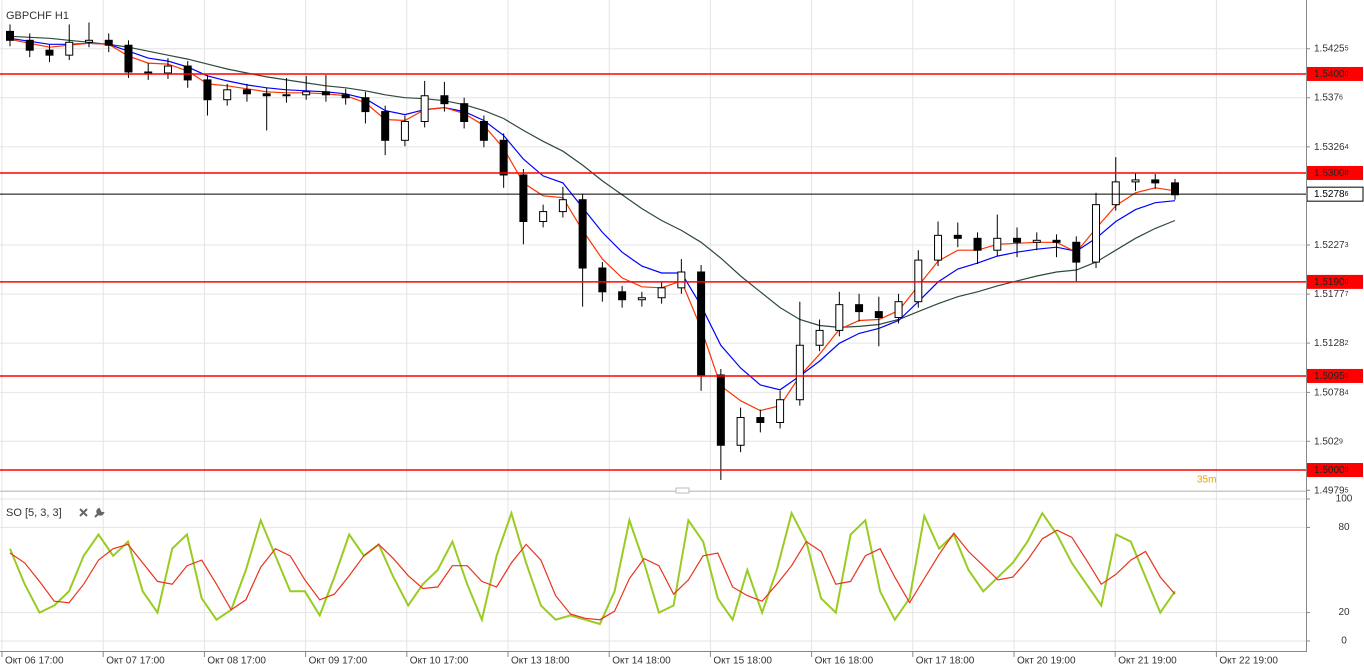 The image size is (1364, 670). Describe the element at coordinates (1331, 146) in the screenshot. I see `y-tick-label: 1.53264` at that location.